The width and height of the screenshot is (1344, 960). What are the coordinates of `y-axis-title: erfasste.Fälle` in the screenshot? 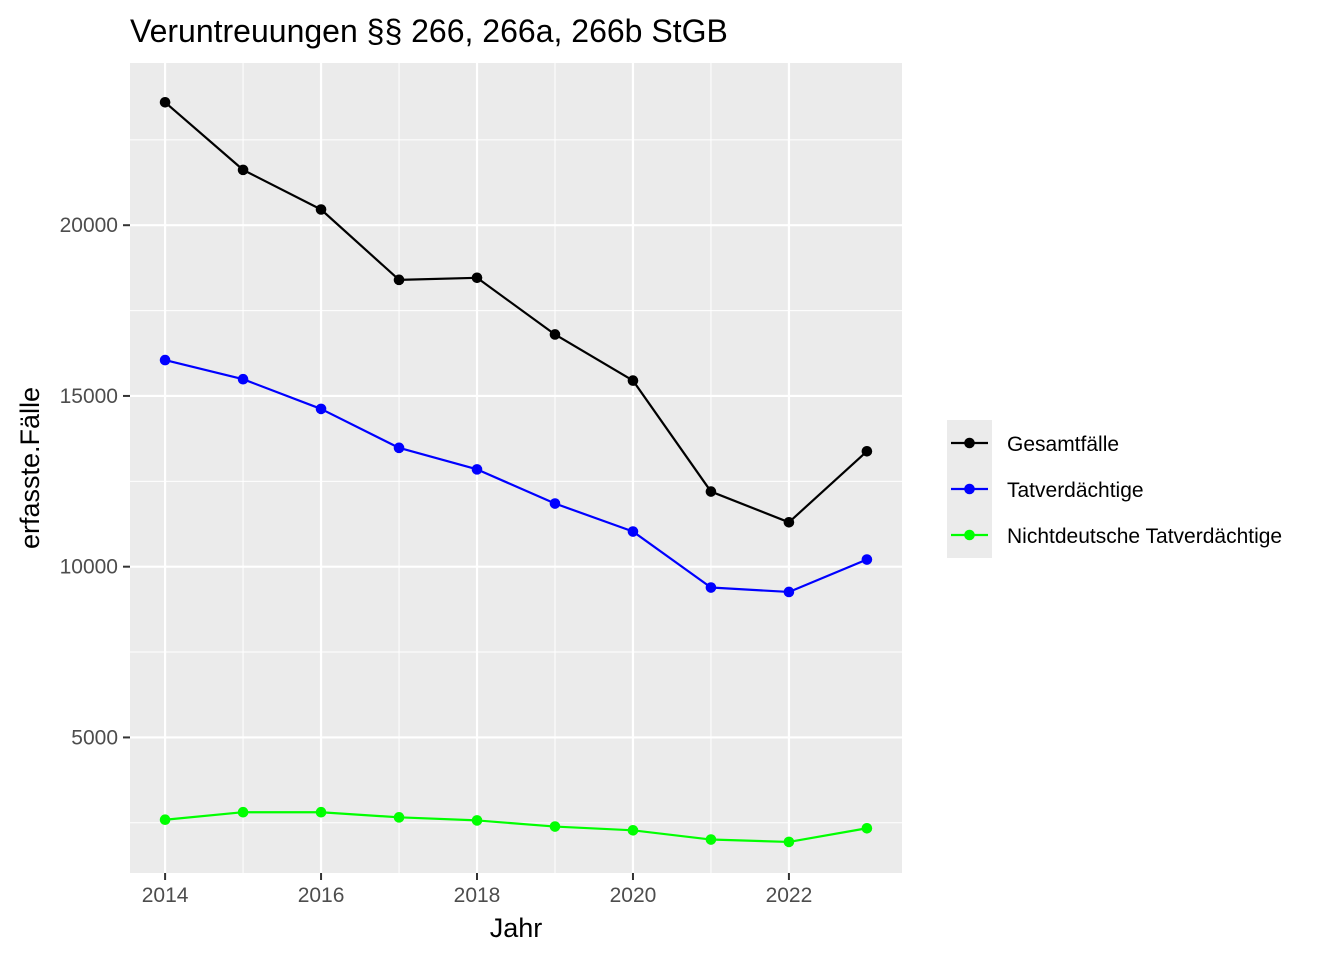 It's located at (30, 468).